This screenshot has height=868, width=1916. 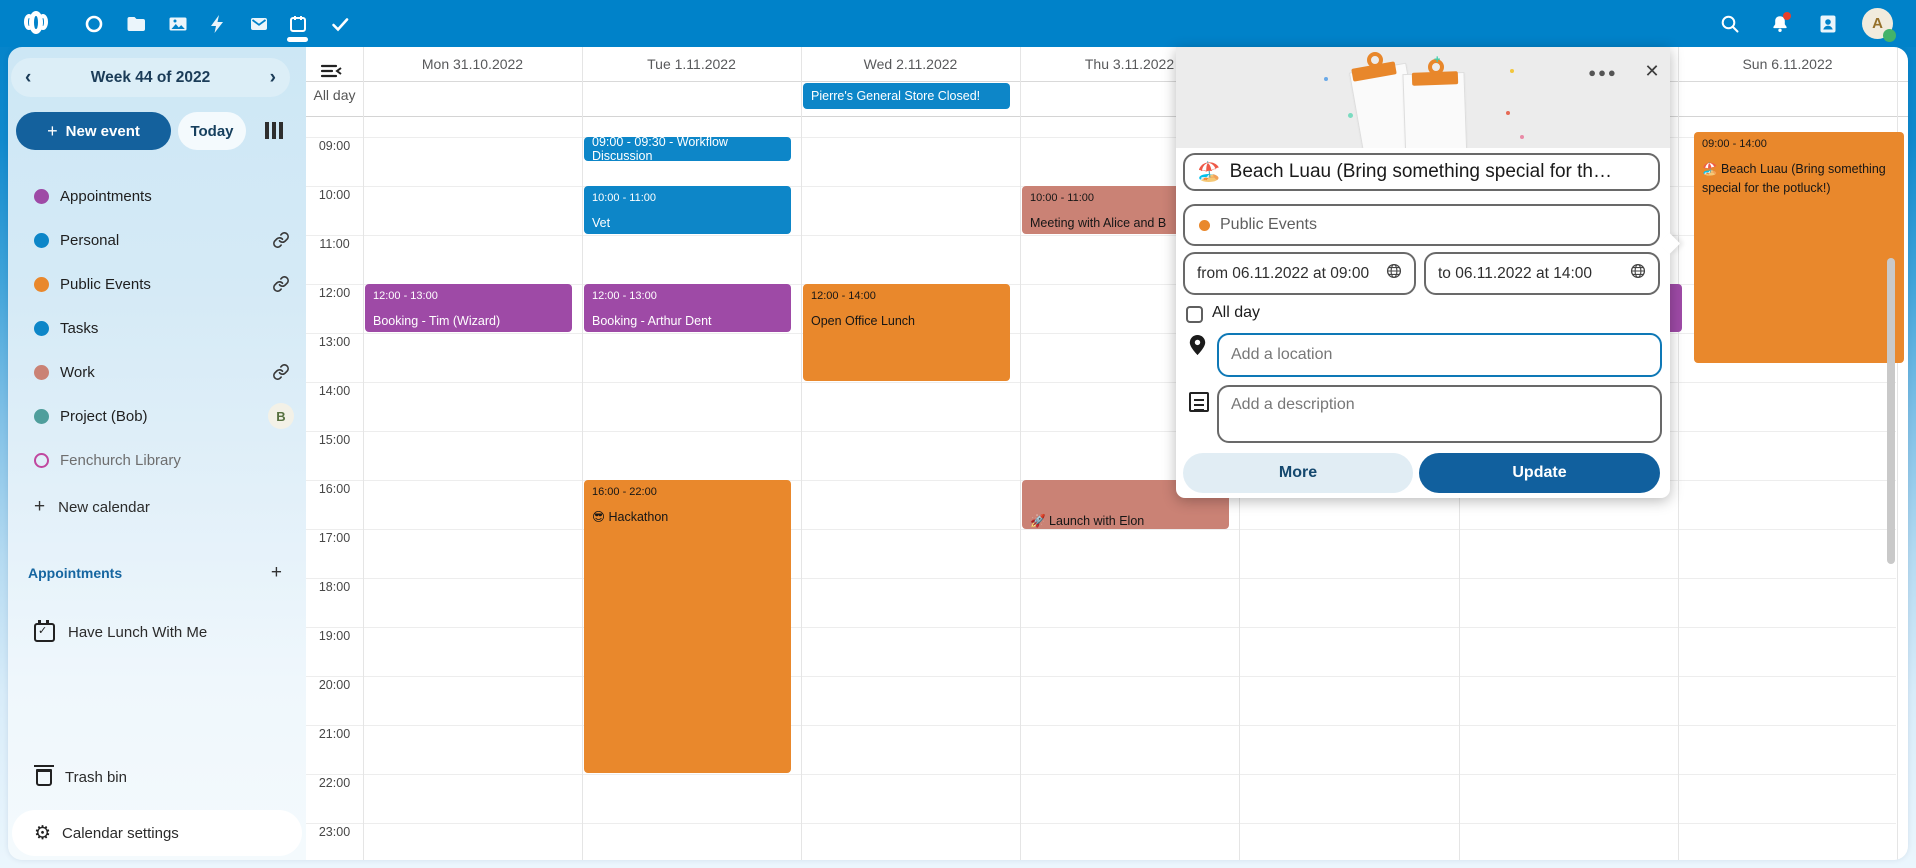 I want to click on hour-label: 12:00, so click(x=334, y=293).